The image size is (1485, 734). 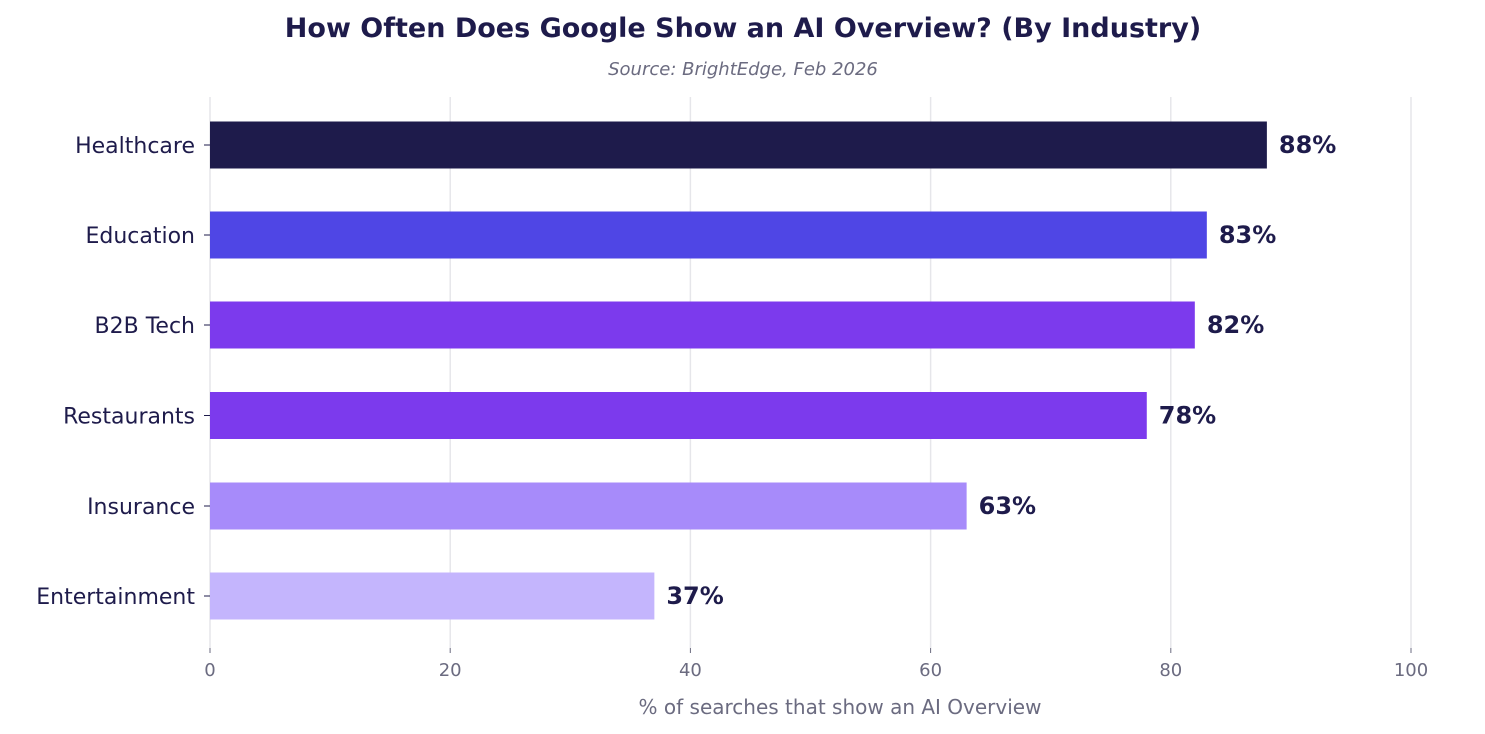 I want to click on x-axis-label: % of searches that show an AI Overview, so click(x=840, y=707).